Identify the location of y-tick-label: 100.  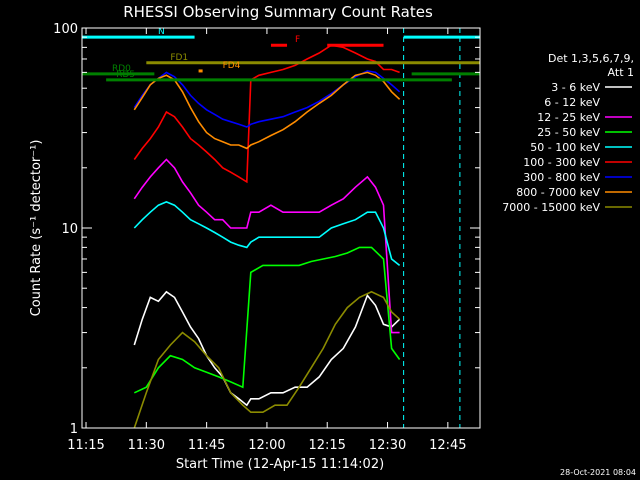
(65, 29).